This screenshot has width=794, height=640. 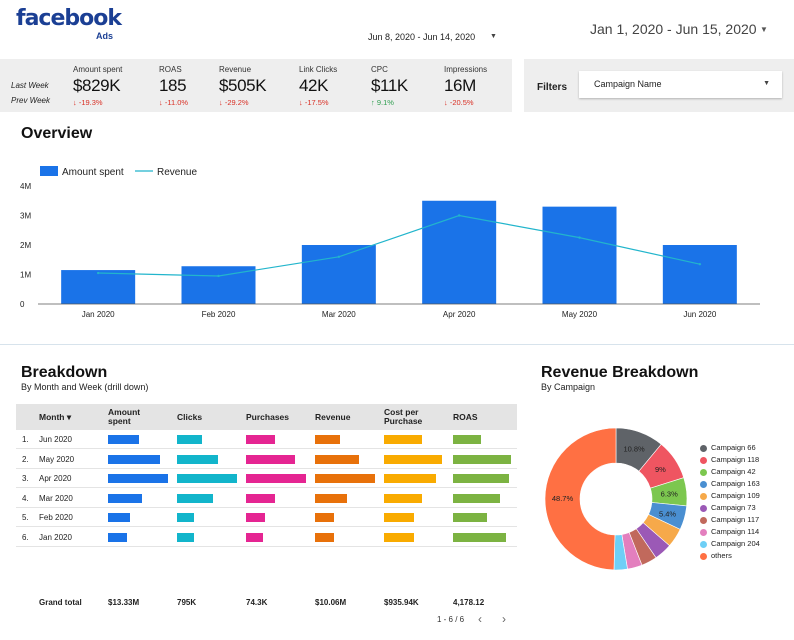 What do you see at coordinates (25, 498) in the screenshot?
I see `row-index: 4.` at bounding box center [25, 498].